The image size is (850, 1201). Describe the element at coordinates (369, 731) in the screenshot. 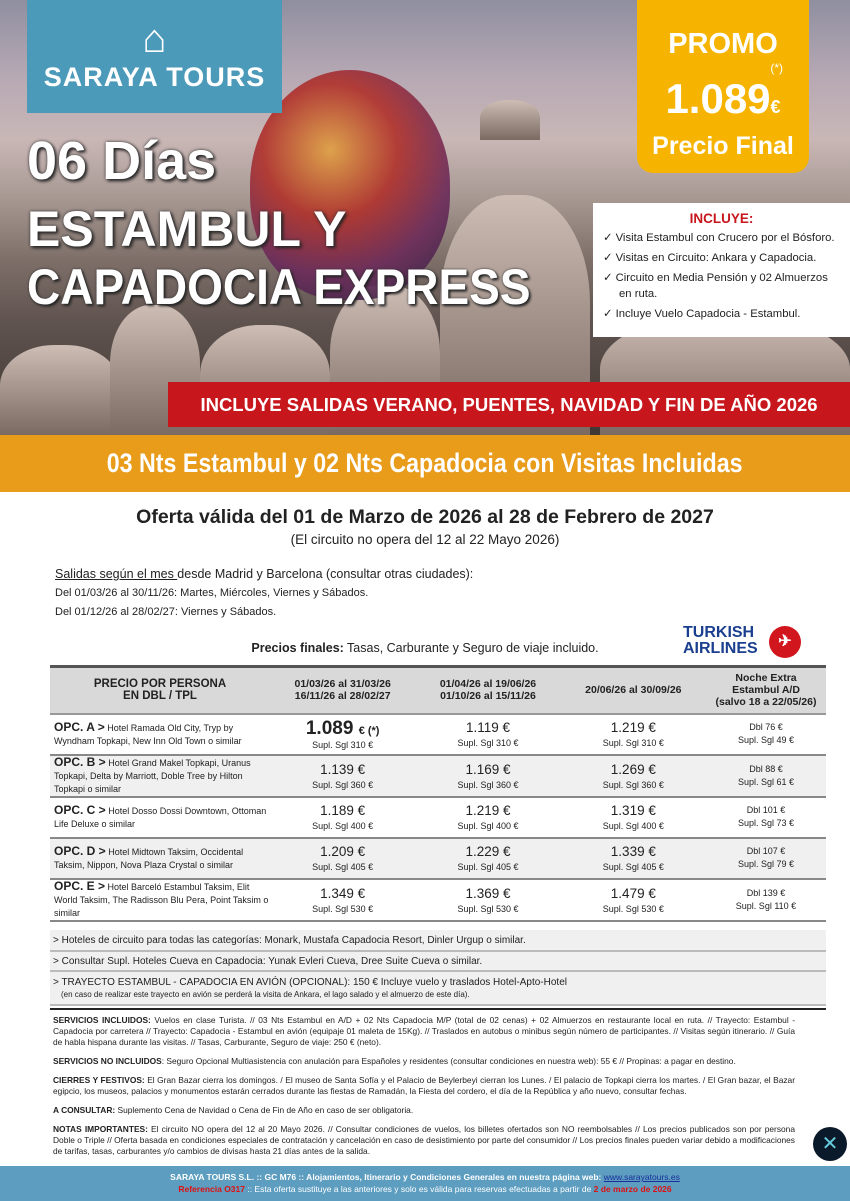

I see `price-suffix: € (*)` at that location.